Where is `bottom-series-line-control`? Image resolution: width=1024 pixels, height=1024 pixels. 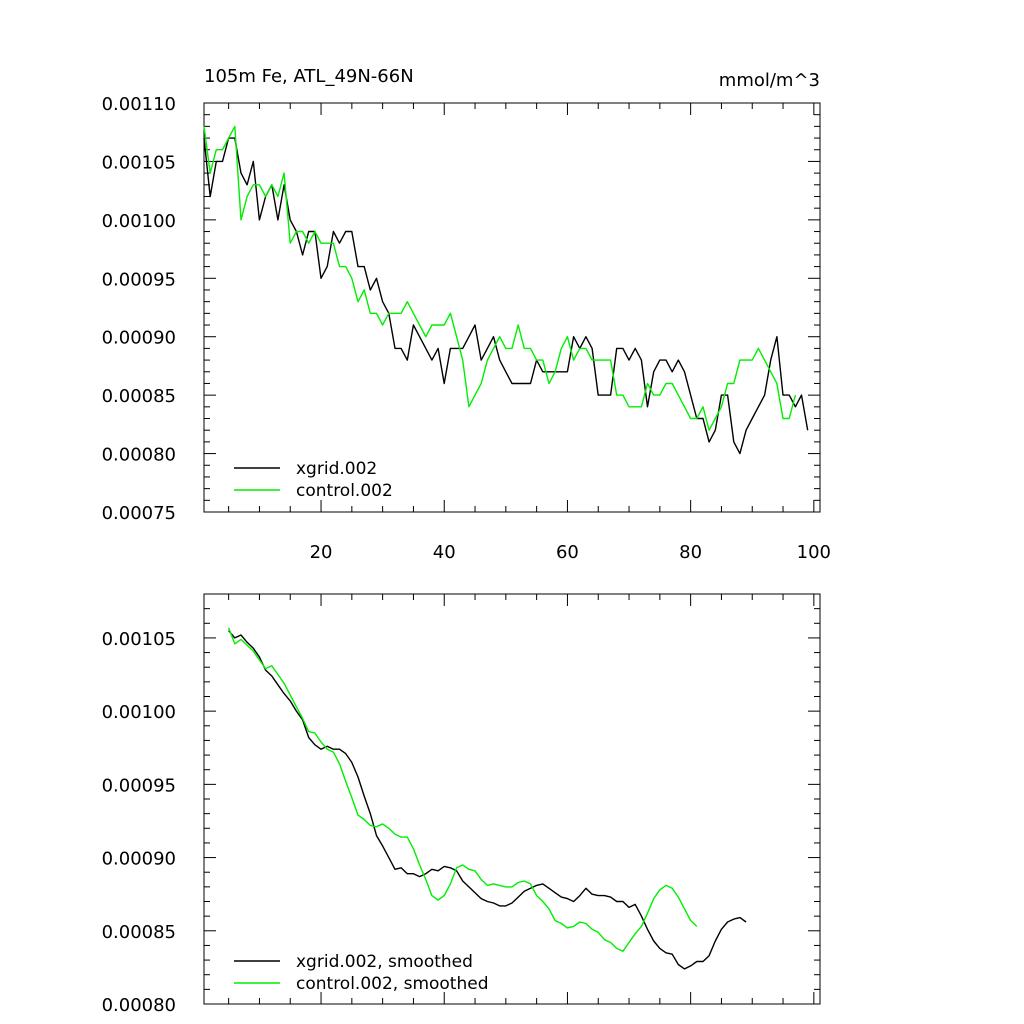 bottom-series-line-control is located at coordinates (462, 789).